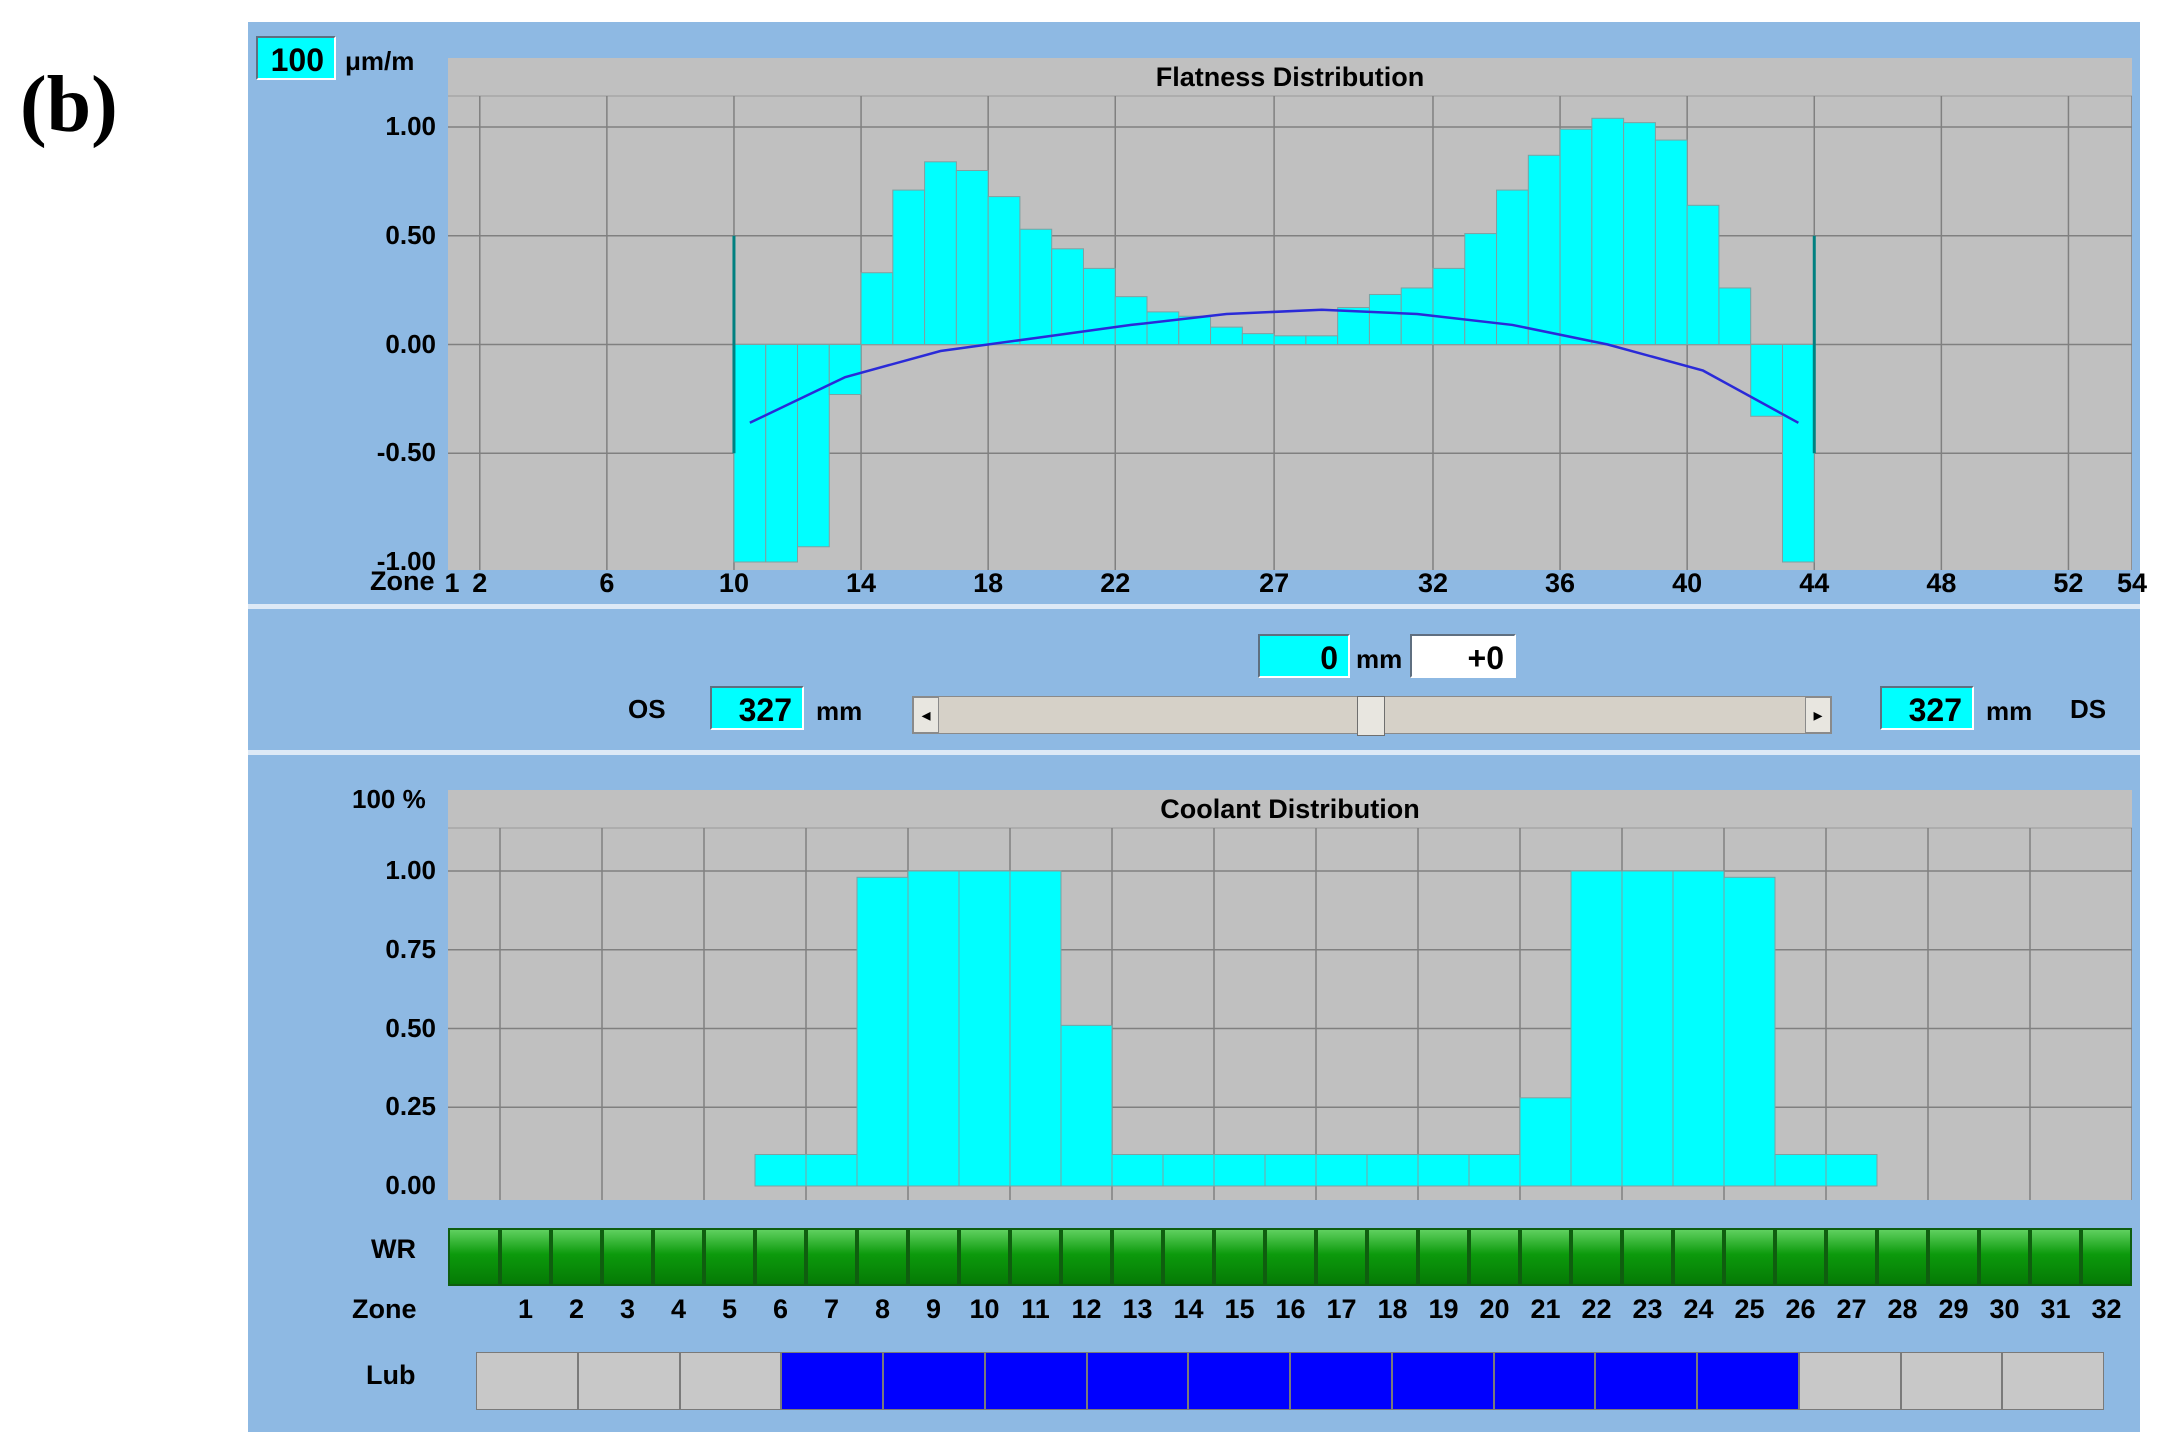 This screenshot has height=1449, width=2161. What do you see at coordinates (1443, 1309) in the screenshot?
I see `coolant-zone-label: 19` at bounding box center [1443, 1309].